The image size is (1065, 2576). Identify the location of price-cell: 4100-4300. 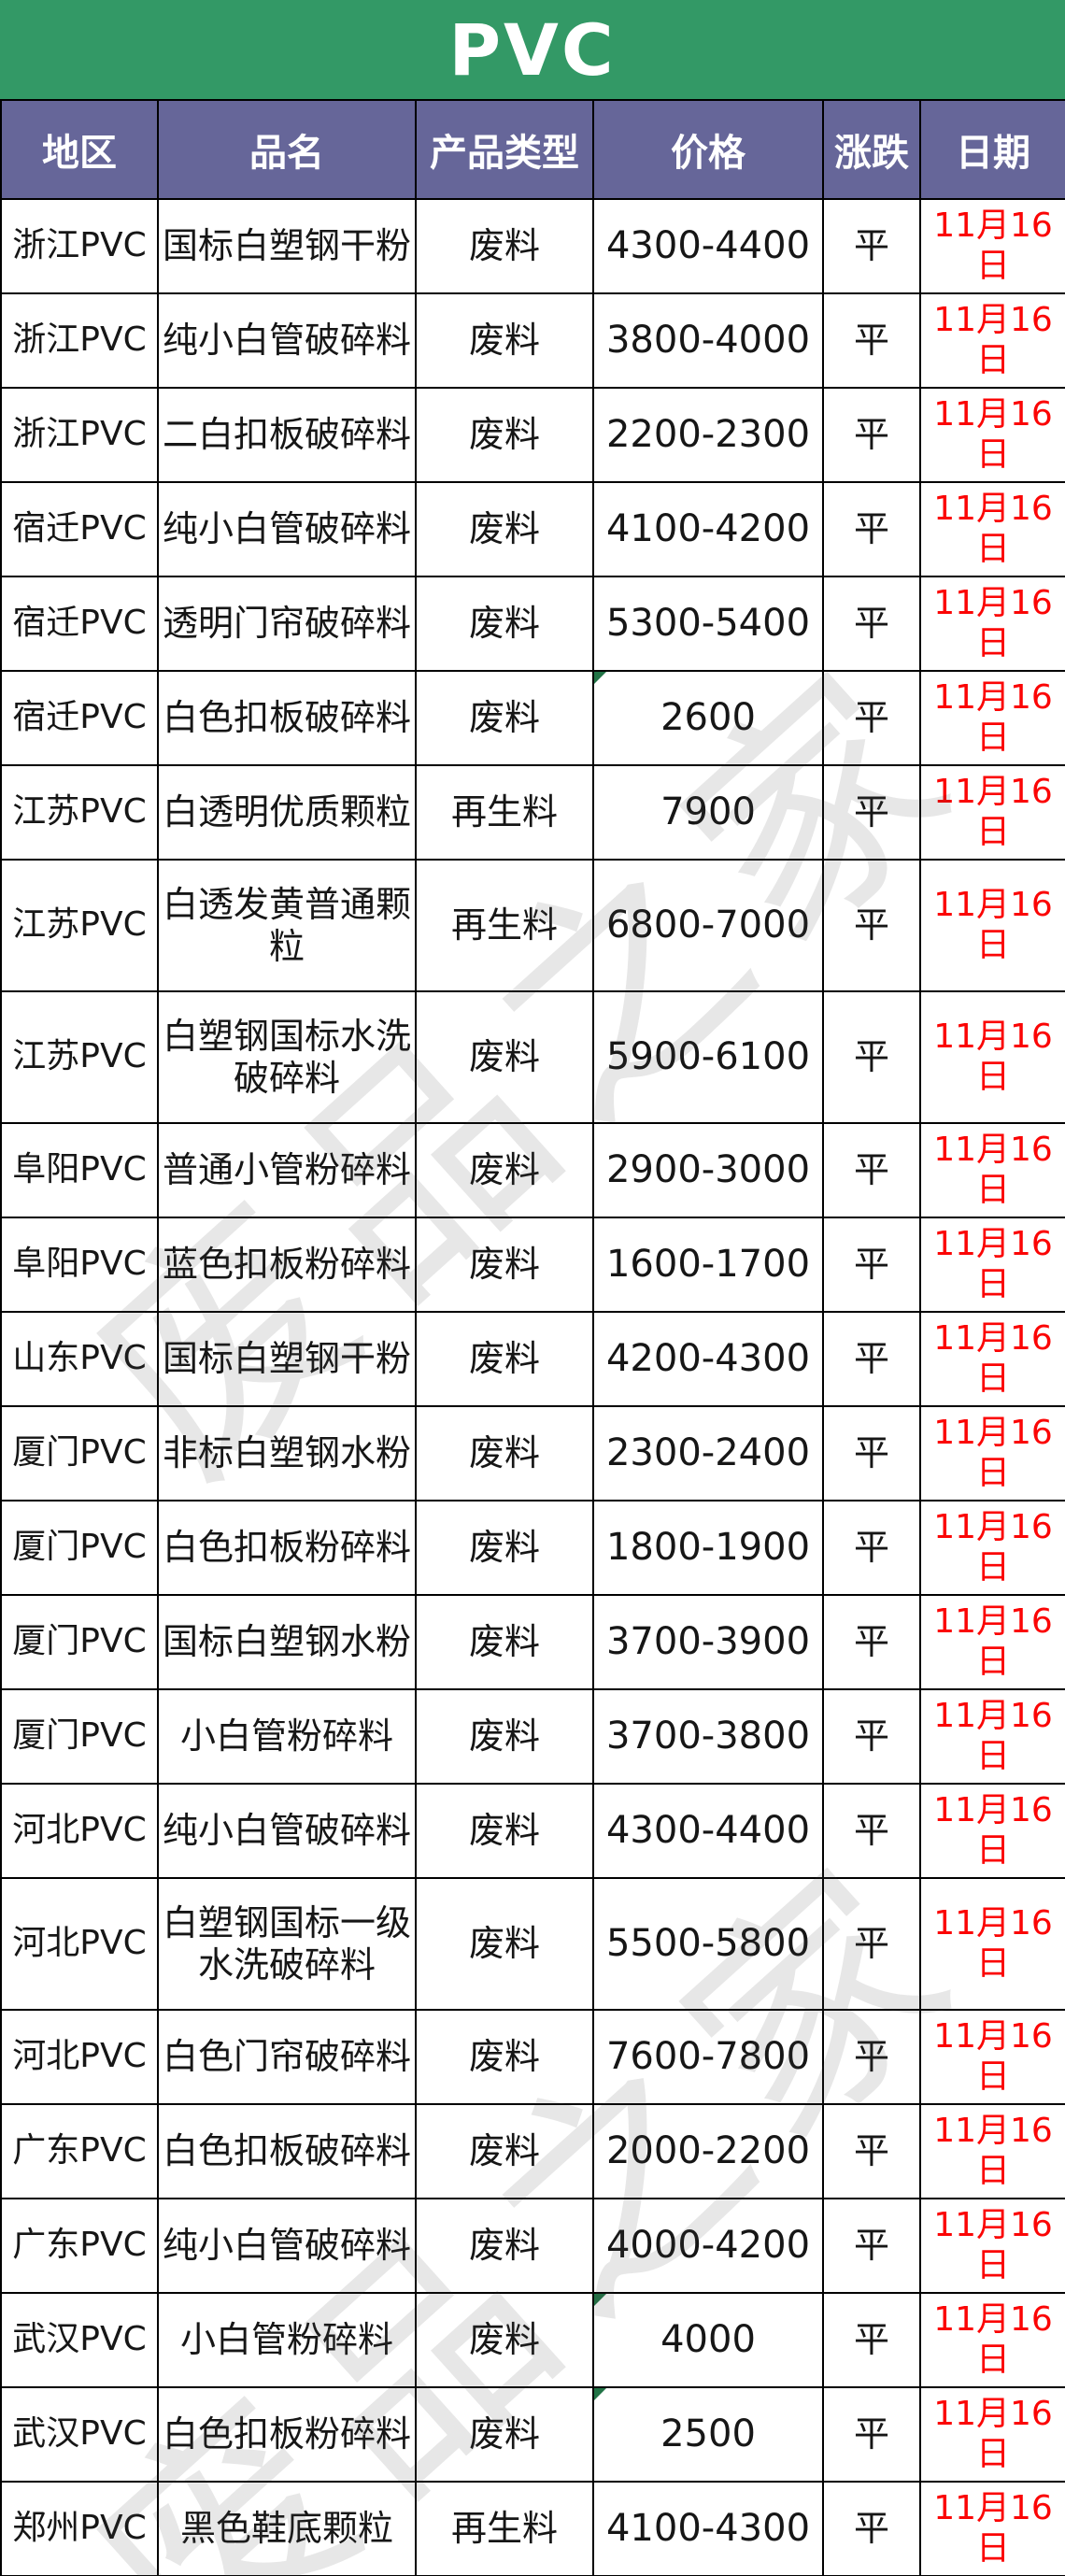
(708, 2528).